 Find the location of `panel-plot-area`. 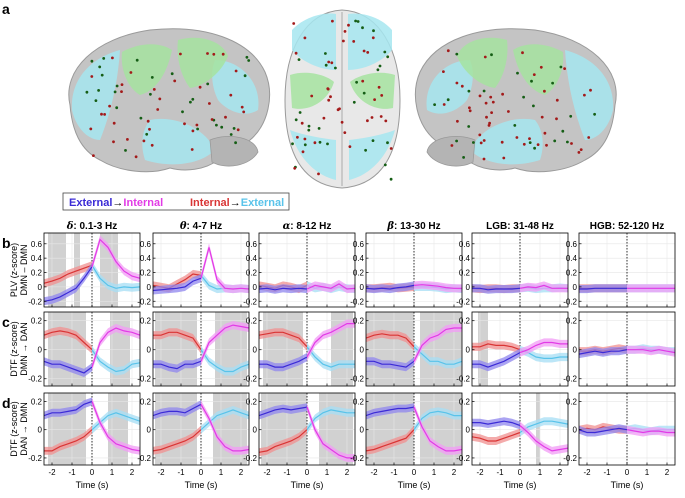

panel-plot-area is located at coordinates (92, 349).